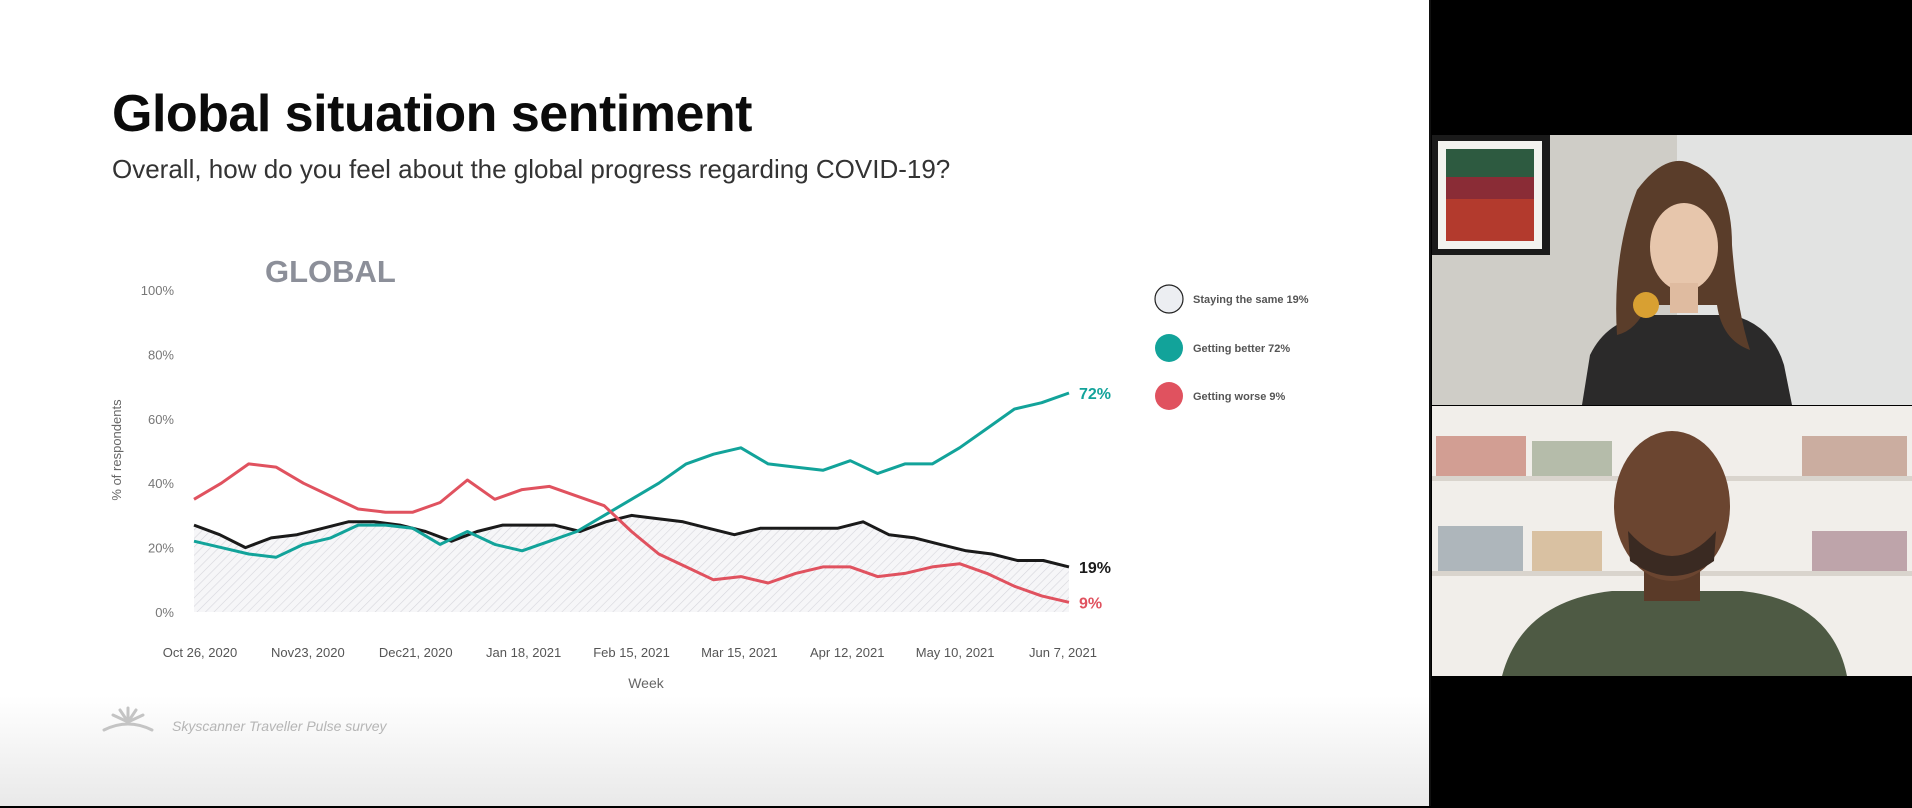 The image size is (1912, 808). What do you see at coordinates (1090, 603) in the screenshot?
I see `end-label-getting-worse: 9%` at bounding box center [1090, 603].